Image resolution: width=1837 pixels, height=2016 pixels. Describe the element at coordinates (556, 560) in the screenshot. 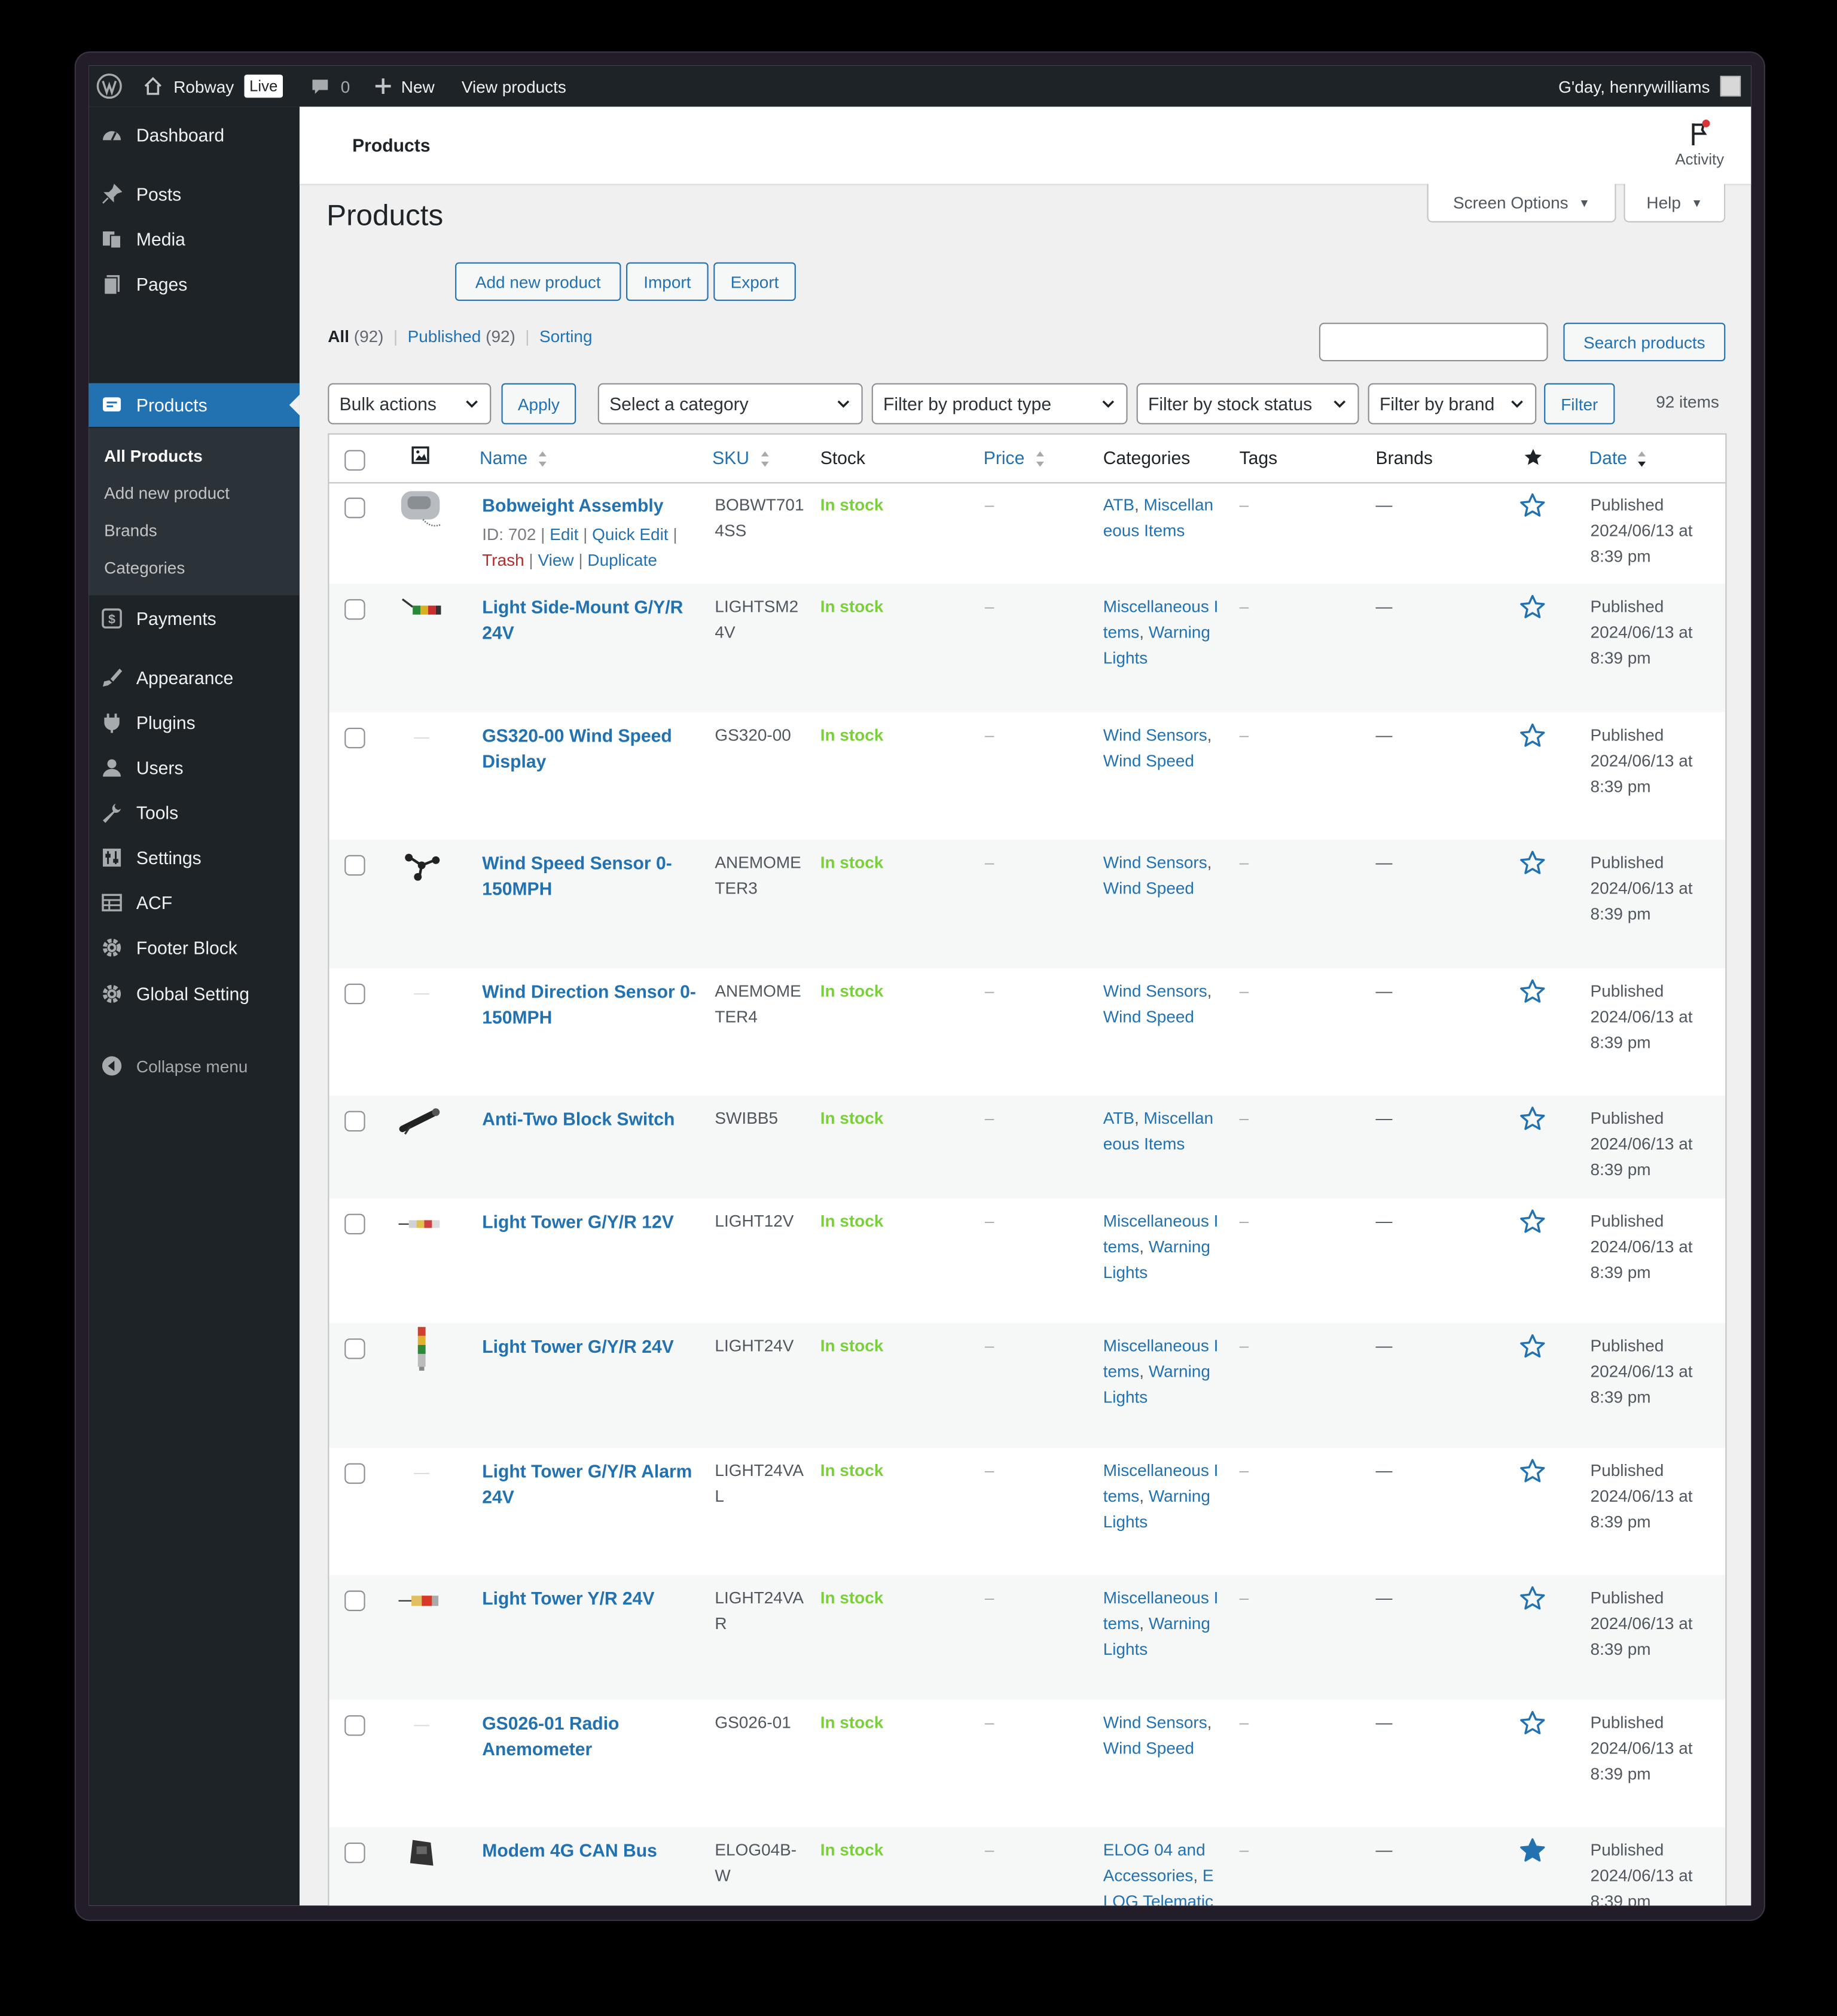

I see `view-link: View` at that location.